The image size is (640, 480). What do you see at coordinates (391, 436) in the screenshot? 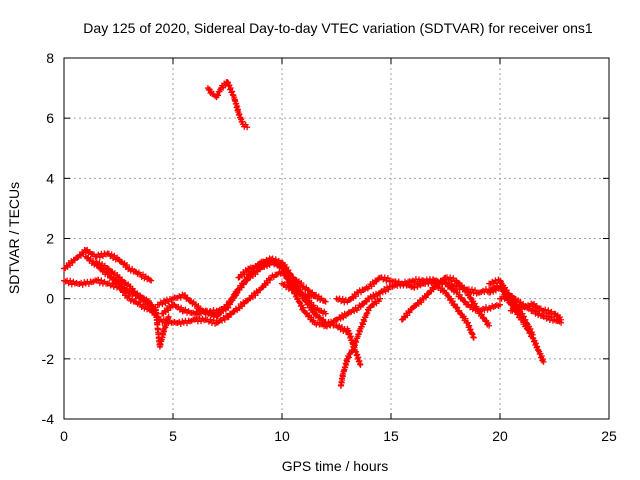
I see `x-tick-label: 15` at bounding box center [391, 436].